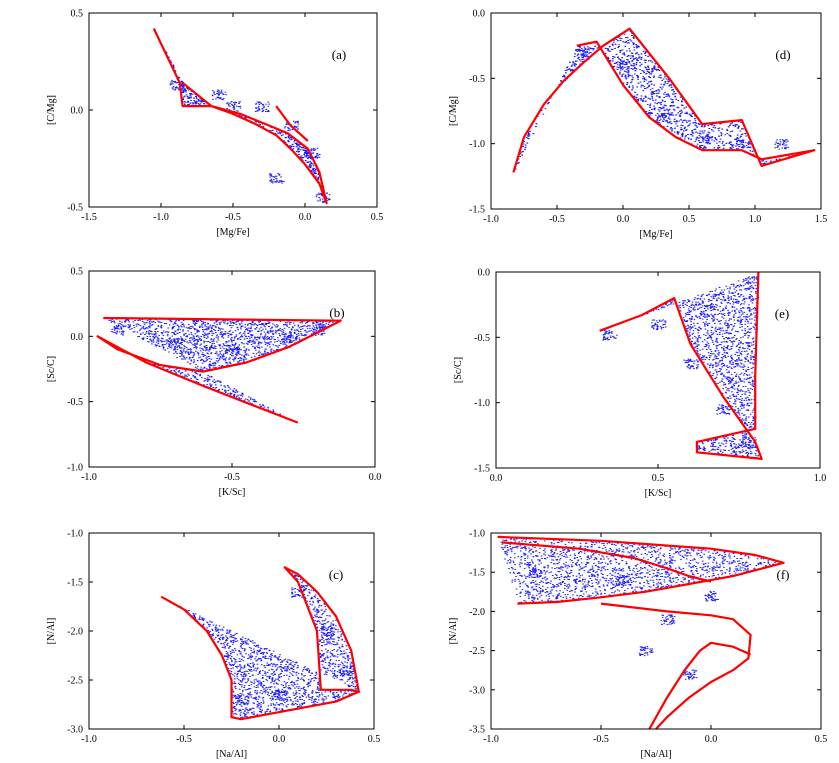 Image resolution: width=839 pixels, height=763 pixels. I want to click on x-tick-label: -1.0, so click(89, 477).